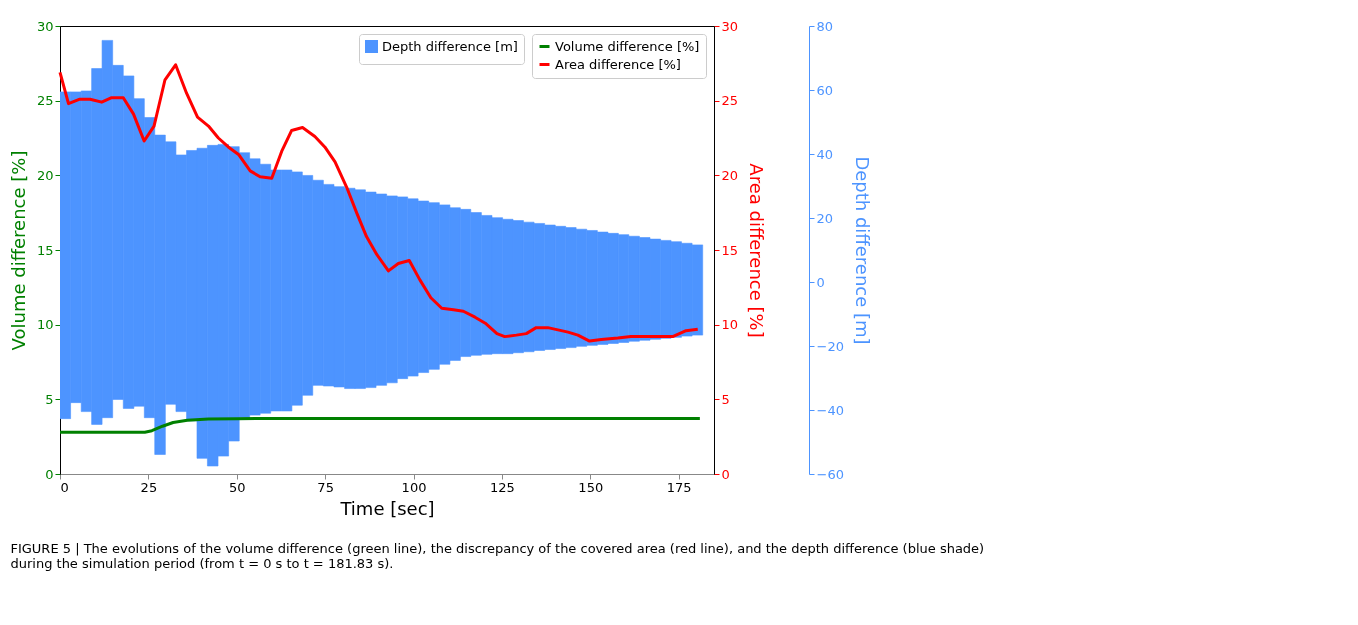 The height and width of the screenshot is (625, 1358). I want to click on x-tick-label: 25, so click(149, 487).